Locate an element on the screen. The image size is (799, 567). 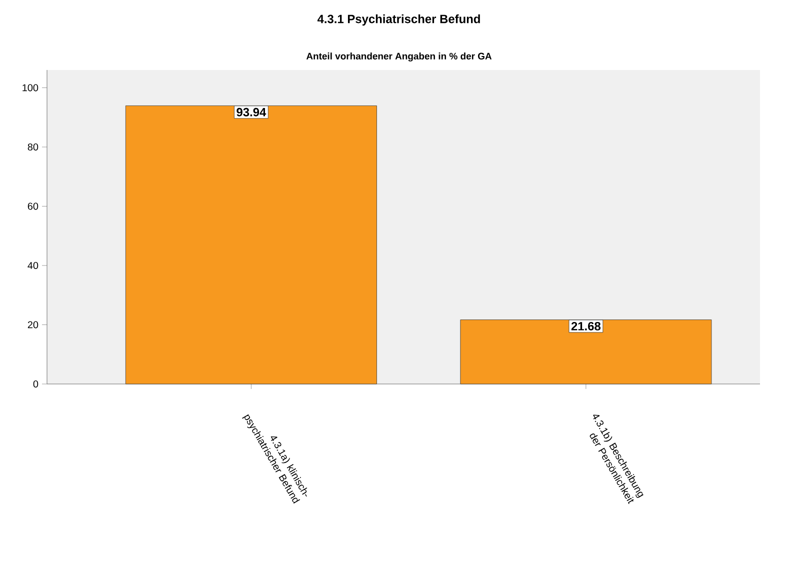
y-tick-label: 80 is located at coordinates (33, 147).